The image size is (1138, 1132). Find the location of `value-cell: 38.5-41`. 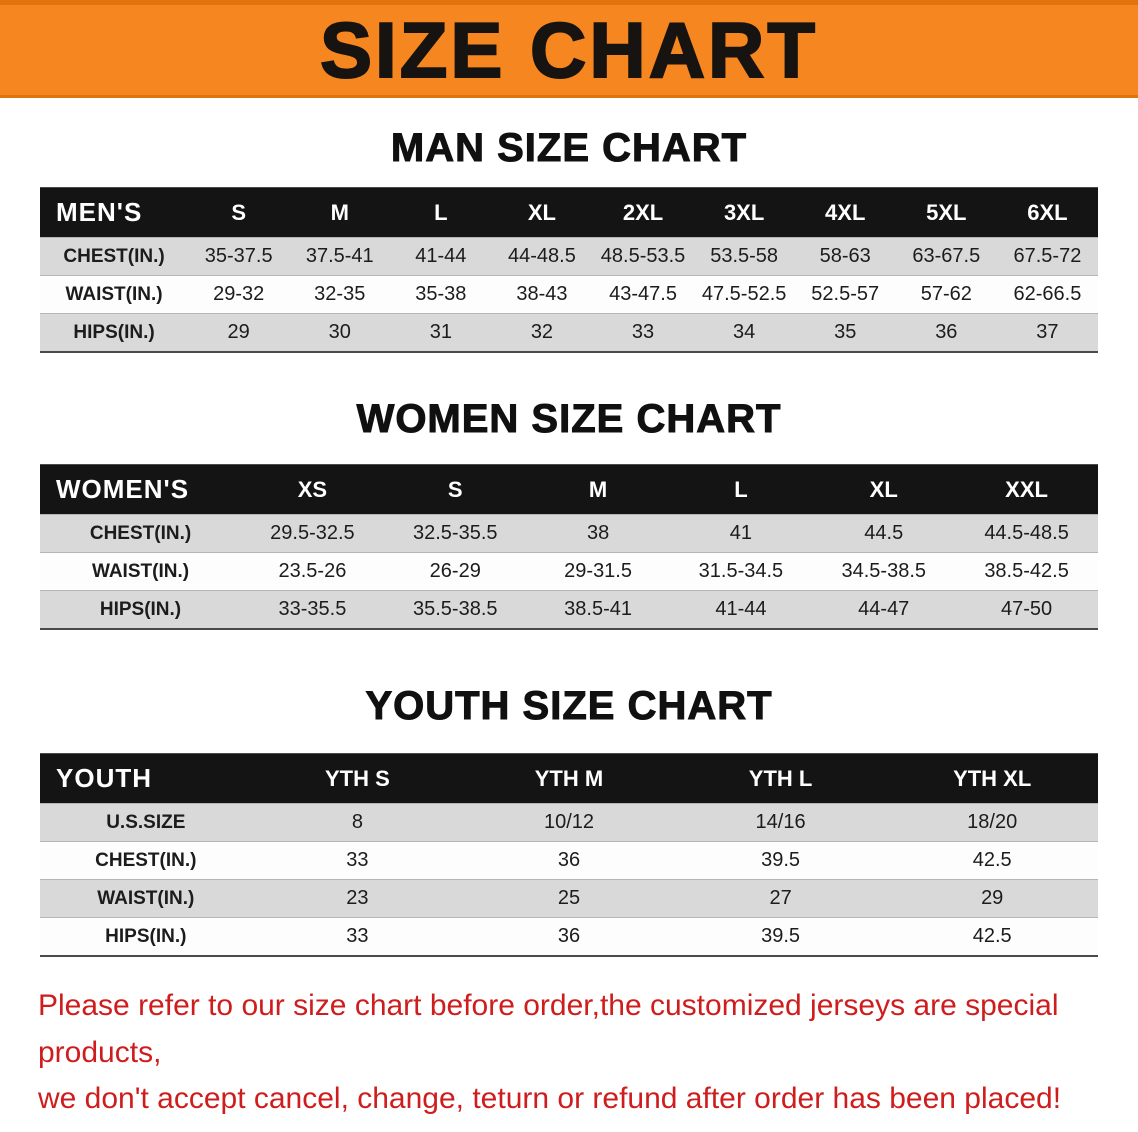

value-cell: 38.5-41 is located at coordinates (598, 609).